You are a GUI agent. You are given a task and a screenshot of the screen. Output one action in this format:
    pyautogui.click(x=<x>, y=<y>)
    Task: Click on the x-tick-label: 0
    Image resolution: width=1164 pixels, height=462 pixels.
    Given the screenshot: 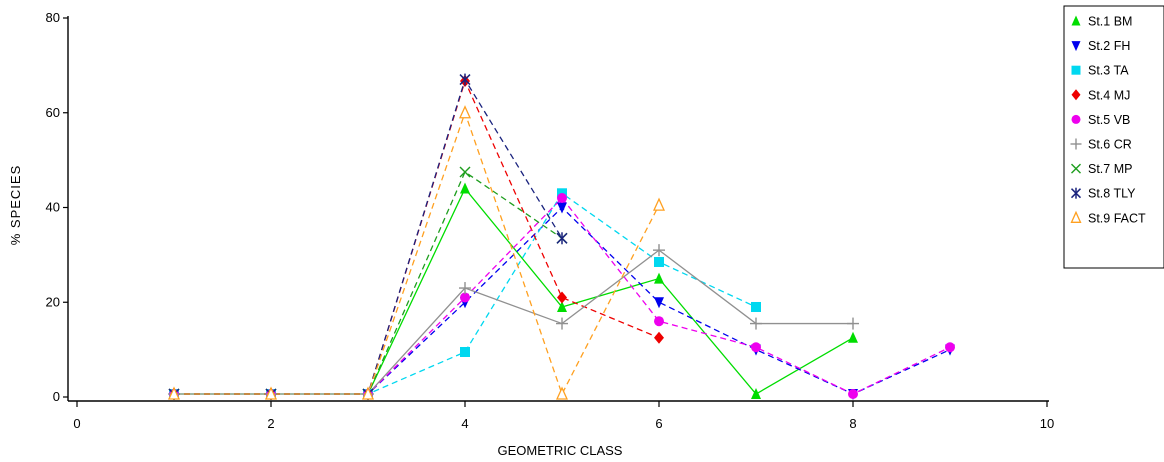 What is the action you would take?
    pyautogui.click(x=76, y=423)
    